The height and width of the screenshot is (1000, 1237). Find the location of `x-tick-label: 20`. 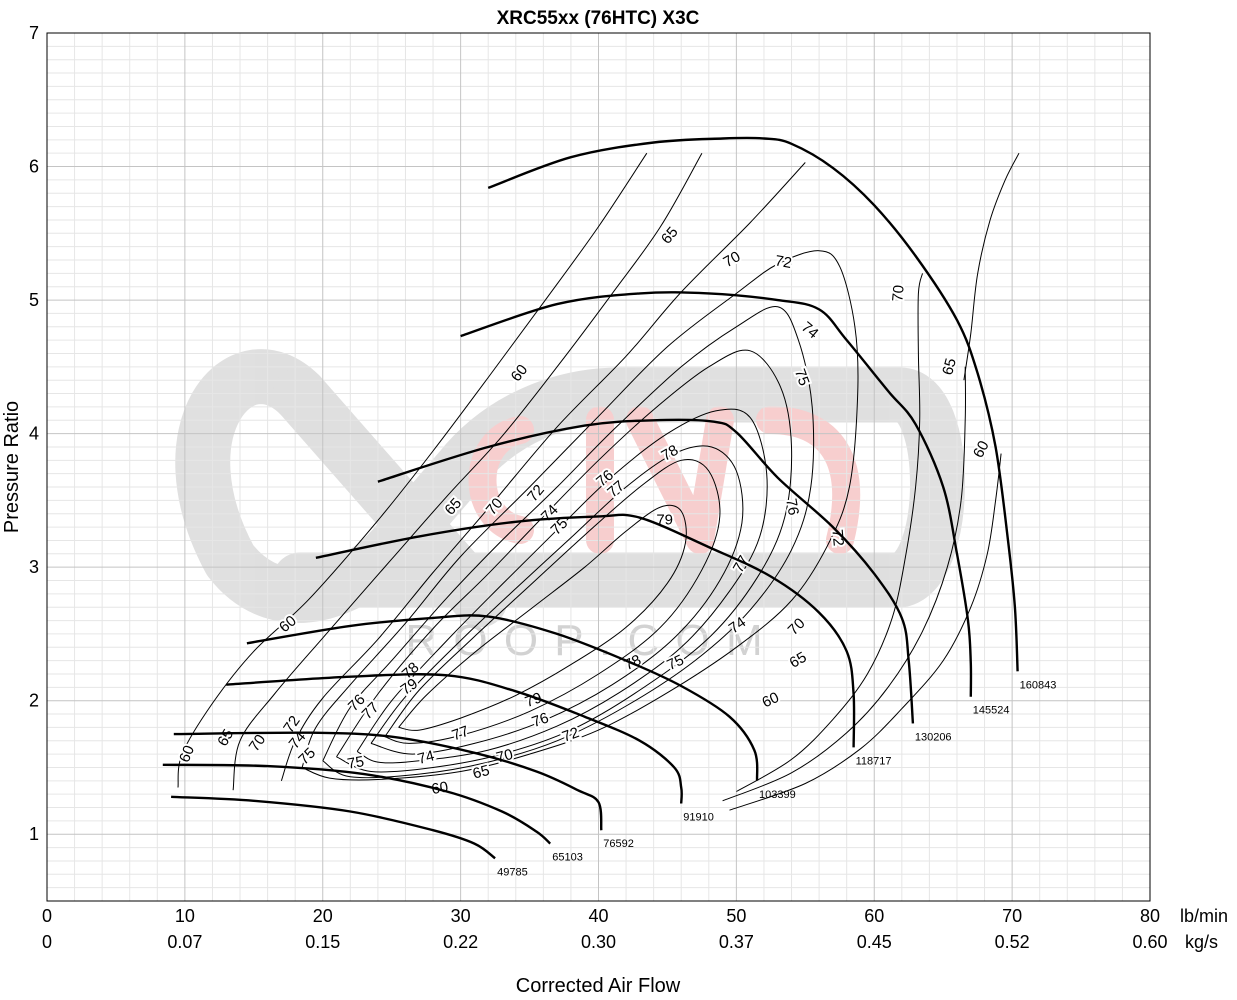

x-tick-label: 20 is located at coordinates (323, 916).